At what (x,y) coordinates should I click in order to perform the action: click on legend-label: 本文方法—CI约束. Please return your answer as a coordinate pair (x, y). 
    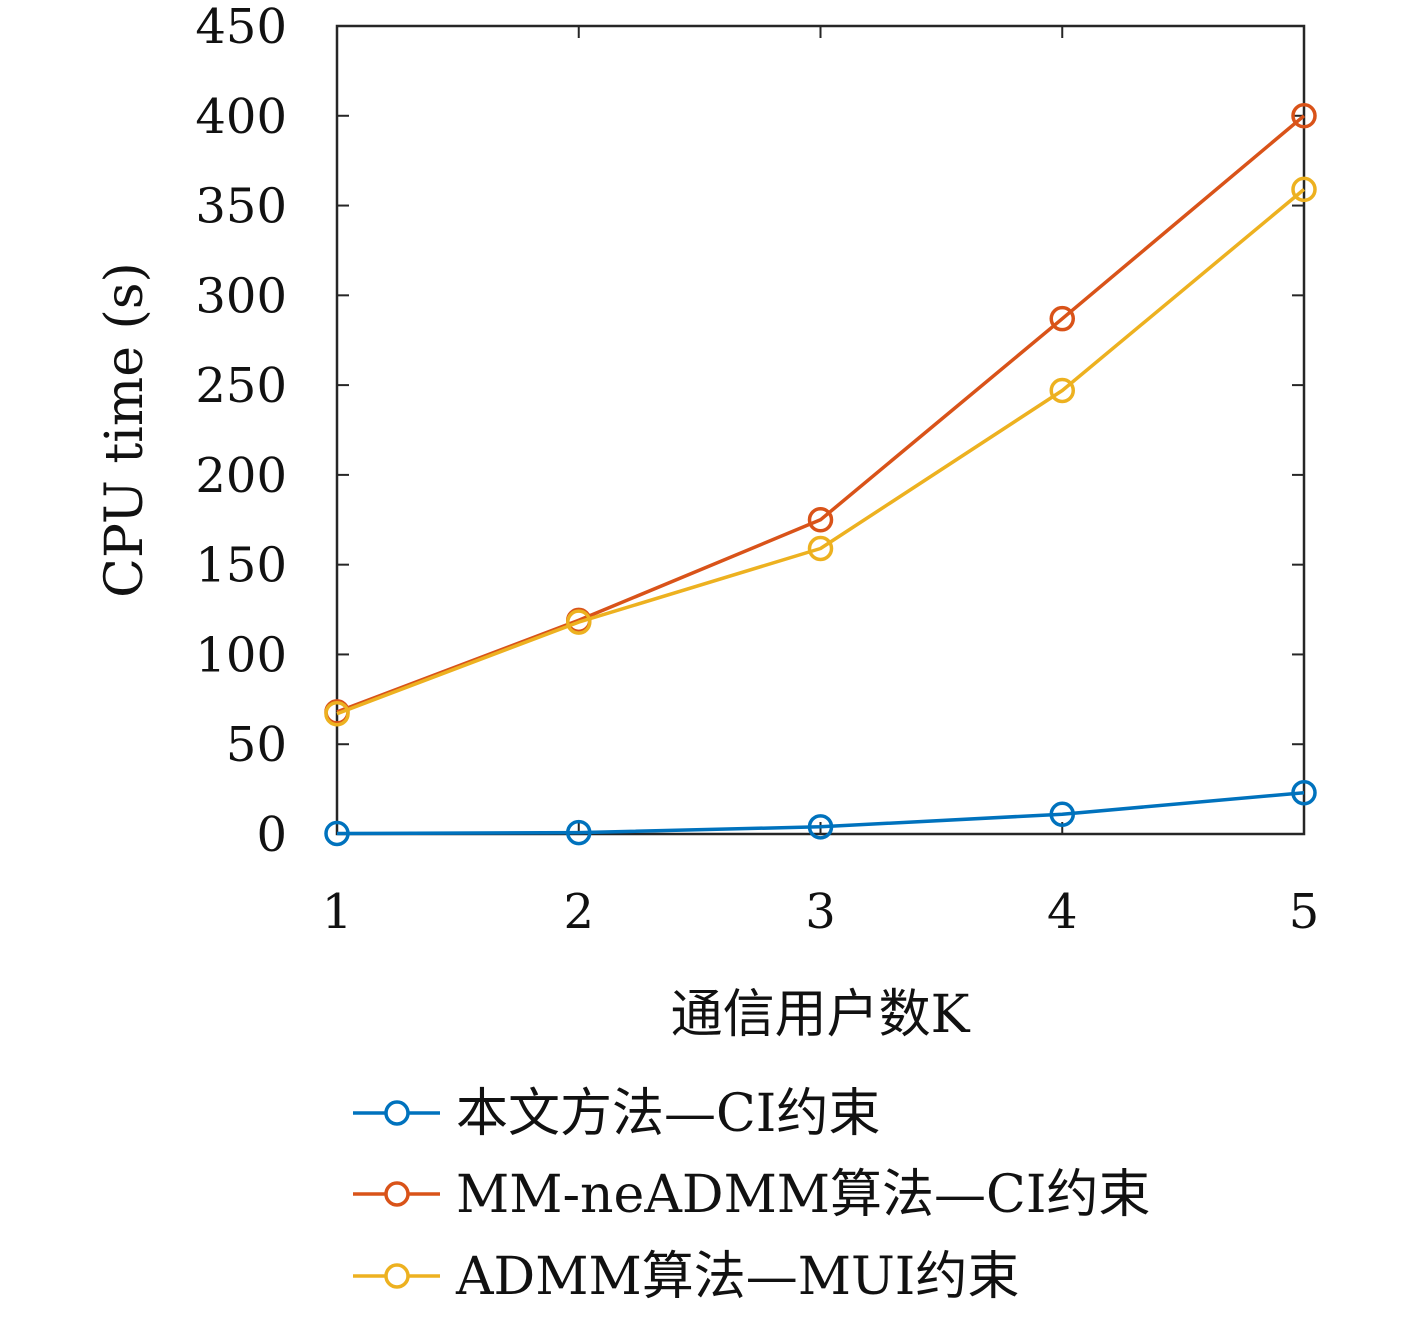
    Looking at the image, I should click on (668, 1114).